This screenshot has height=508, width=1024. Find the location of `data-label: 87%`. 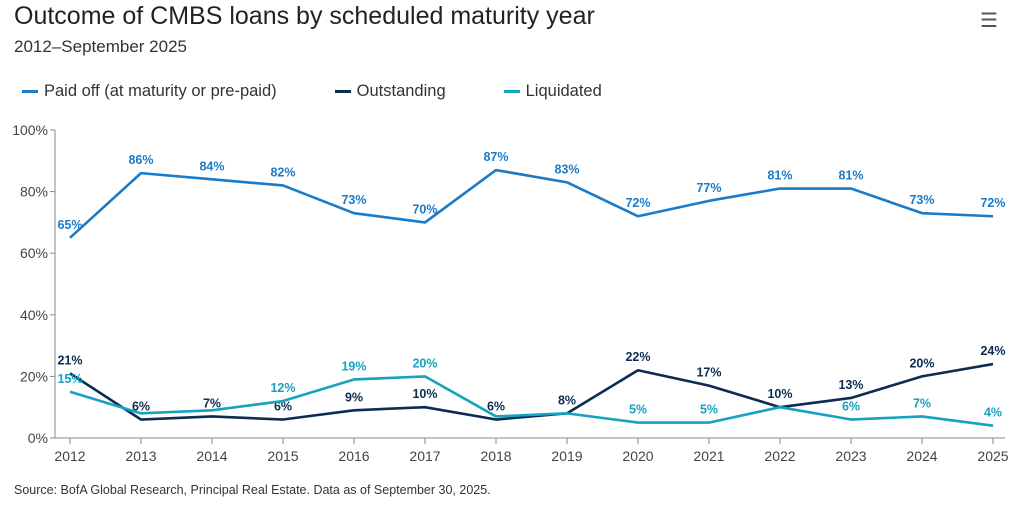

data-label: 87% is located at coordinates (495, 157).